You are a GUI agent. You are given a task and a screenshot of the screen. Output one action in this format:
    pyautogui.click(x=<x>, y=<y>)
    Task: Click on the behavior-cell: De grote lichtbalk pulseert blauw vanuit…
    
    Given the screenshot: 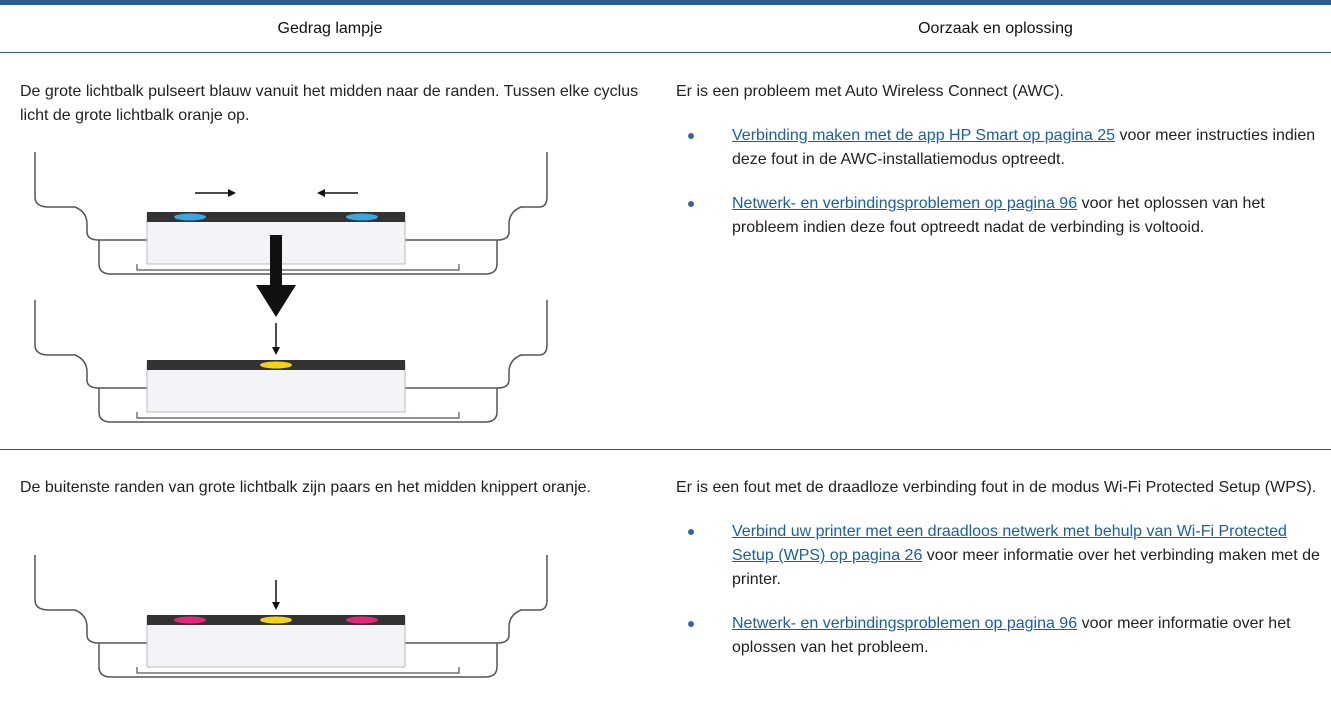 What is the action you would take?
    pyautogui.click(x=340, y=104)
    